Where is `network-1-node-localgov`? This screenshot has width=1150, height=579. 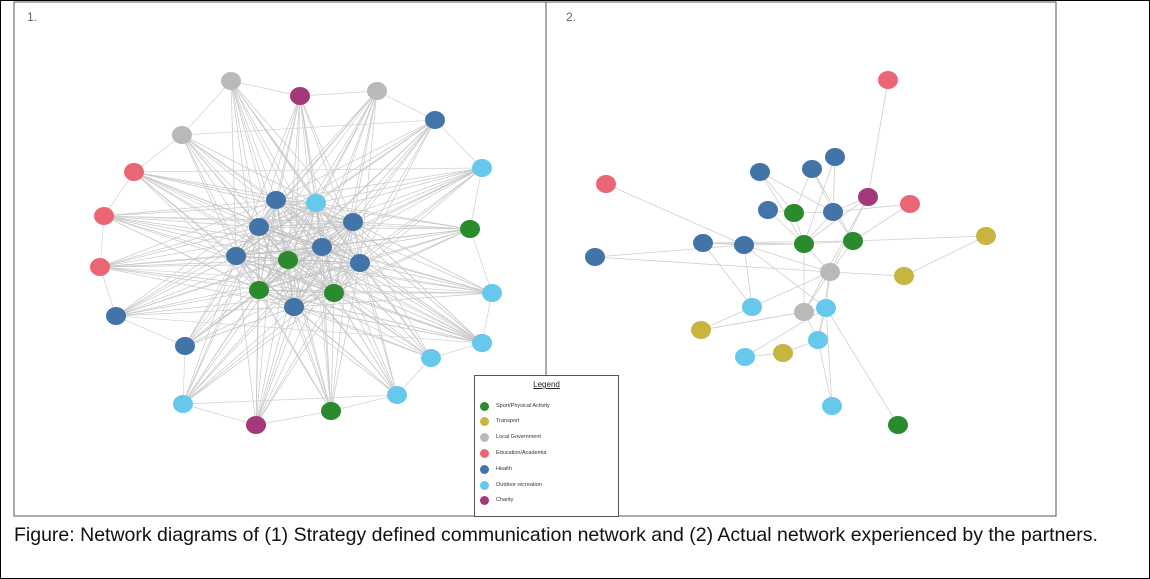 network-1-node-localgov is located at coordinates (231, 81).